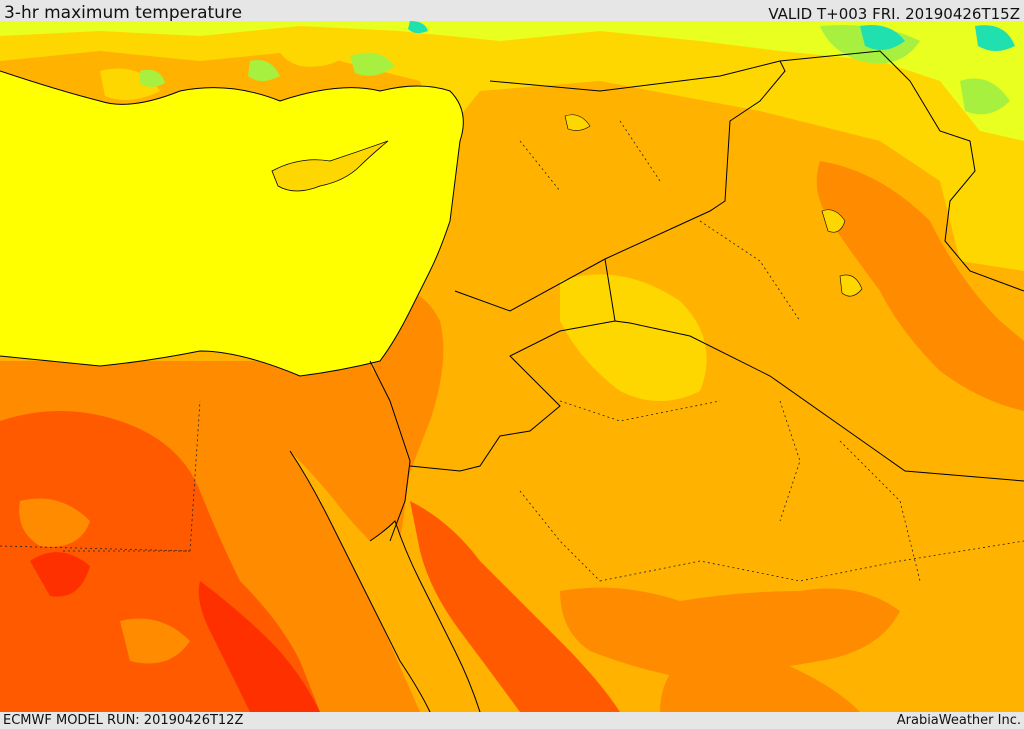 The image size is (1024, 729). Describe the element at coordinates (711, 36) in the screenshot. I see `cyan-patches` at that location.